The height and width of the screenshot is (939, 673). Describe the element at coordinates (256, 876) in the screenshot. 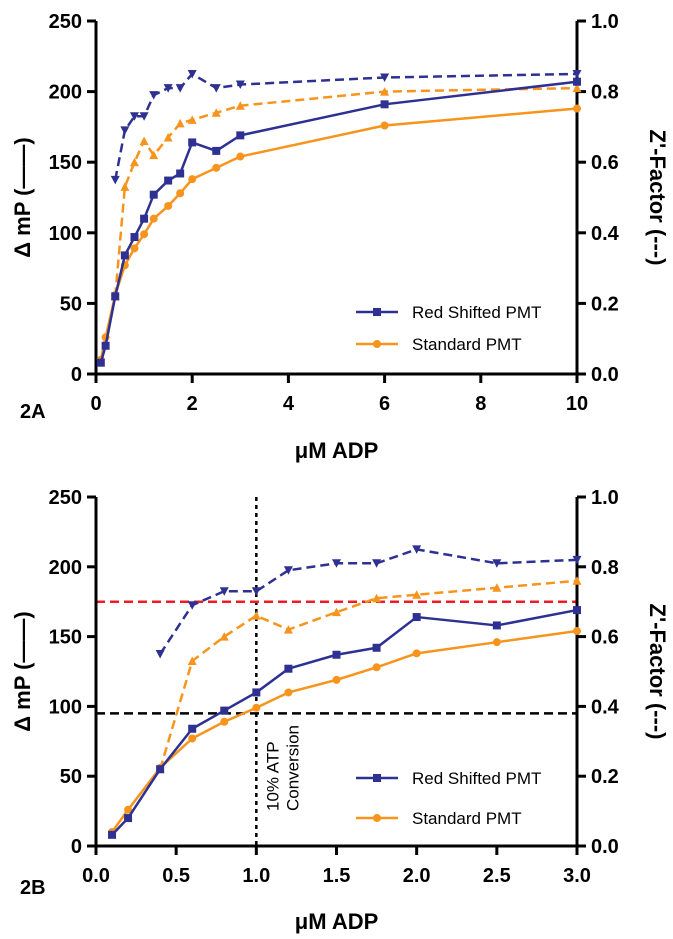

I see `x-tick-label: 1.0` at that location.